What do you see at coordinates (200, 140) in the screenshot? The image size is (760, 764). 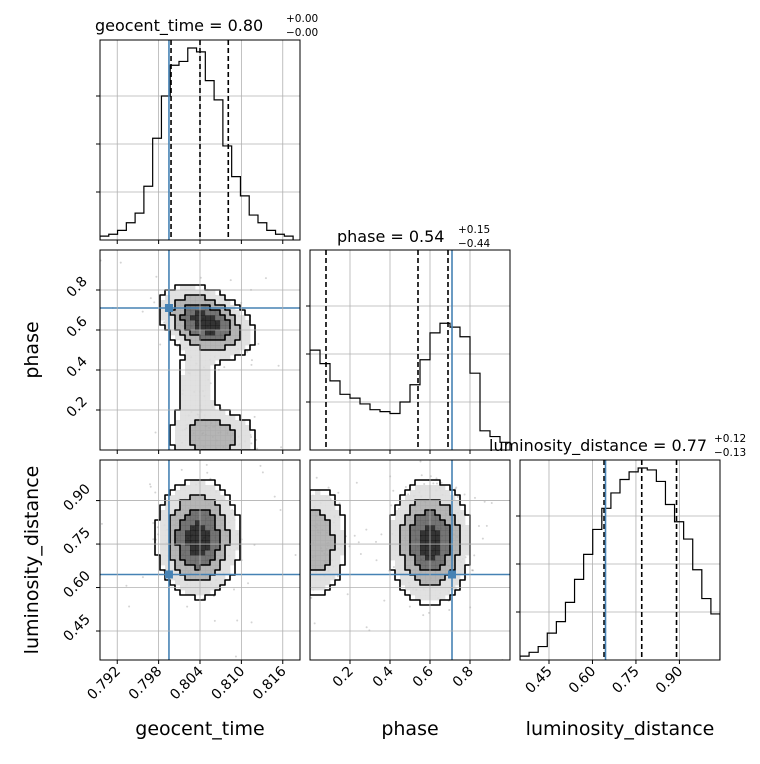 I see `axes-diag-geocent_time` at bounding box center [200, 140].